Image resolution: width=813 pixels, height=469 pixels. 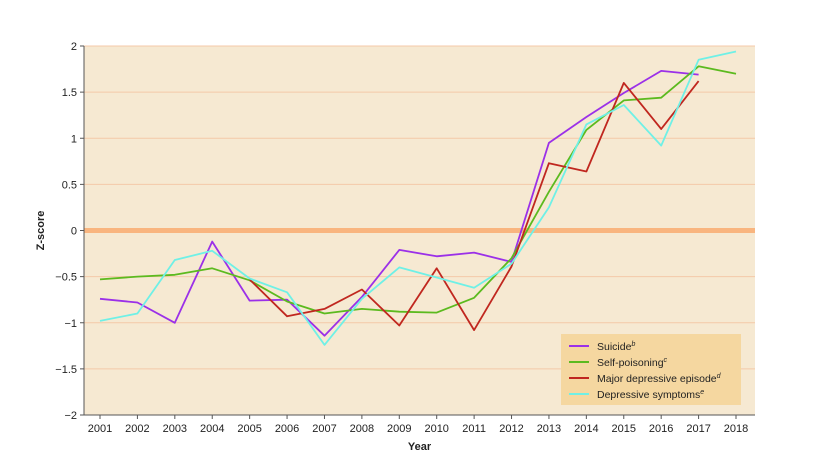 I want to click on x-tick-label: 2016, so click(x=661, y=429).